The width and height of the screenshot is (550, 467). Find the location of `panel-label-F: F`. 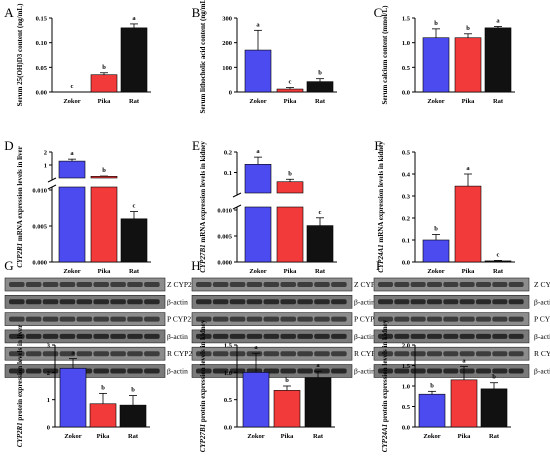

panel-label-F: F is located at coordinates (377, 145).